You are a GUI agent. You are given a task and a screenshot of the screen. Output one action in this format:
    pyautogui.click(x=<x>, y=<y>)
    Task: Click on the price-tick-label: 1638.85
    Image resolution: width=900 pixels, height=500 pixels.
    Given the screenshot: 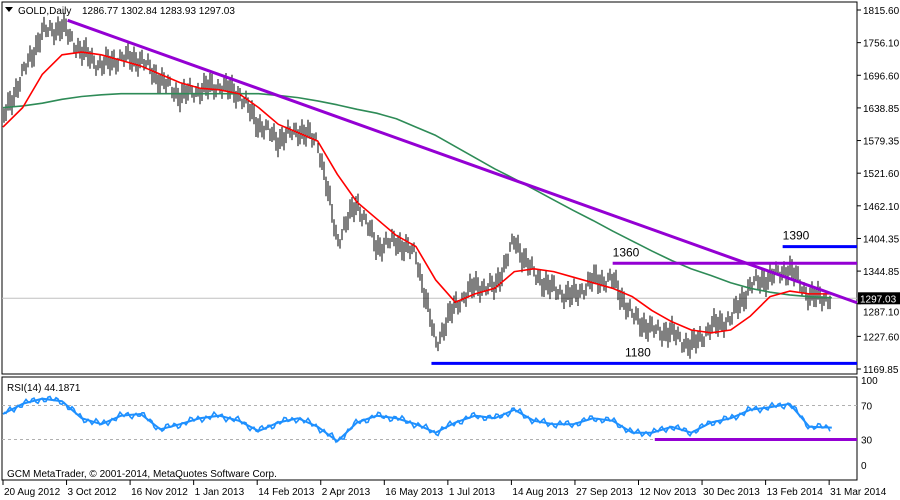 What is the action you would take?
    pyautogui.click(x=881, y=109)
    